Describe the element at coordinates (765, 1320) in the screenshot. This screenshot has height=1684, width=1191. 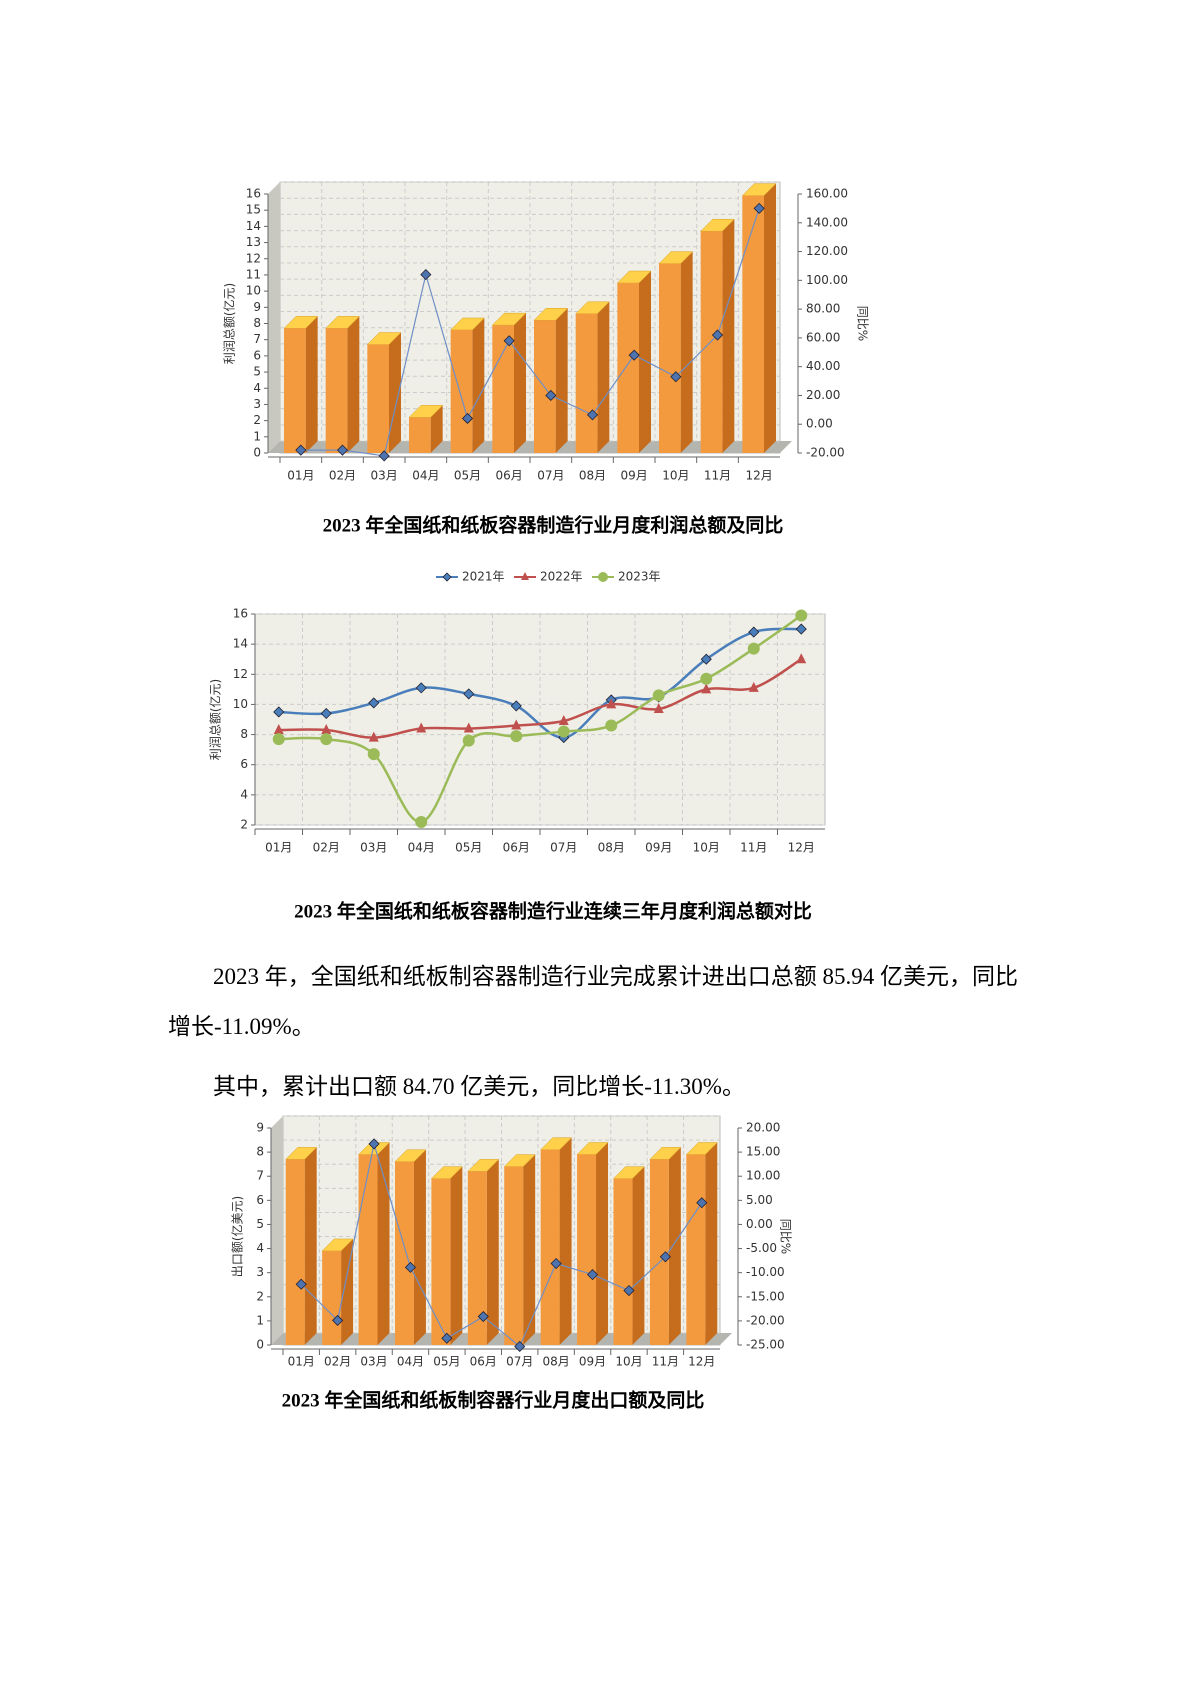
I see `y2-tick-label: -20.00` at that location.